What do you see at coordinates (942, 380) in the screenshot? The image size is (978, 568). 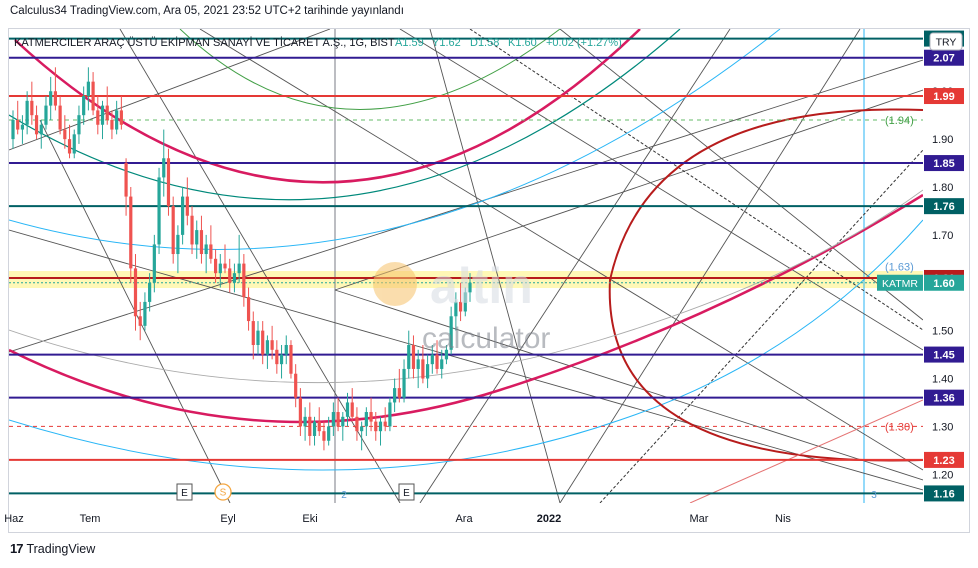 I see `price-tick-2: 1.40` at bounding box center [942, 380].